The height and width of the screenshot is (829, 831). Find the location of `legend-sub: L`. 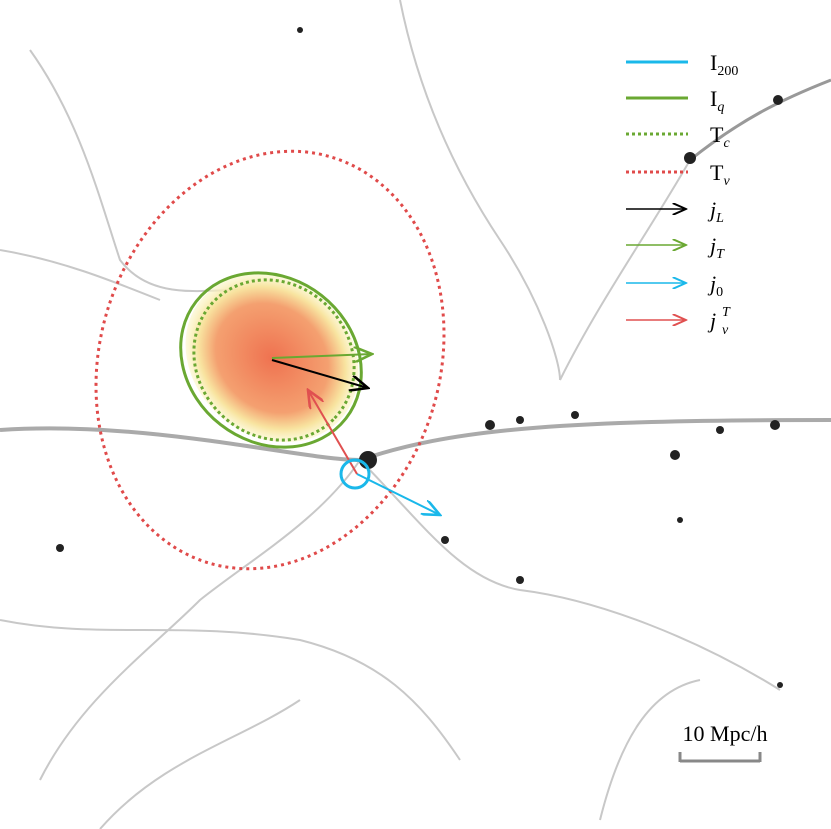

legend-sub: L is located at coordinates (719, 218).